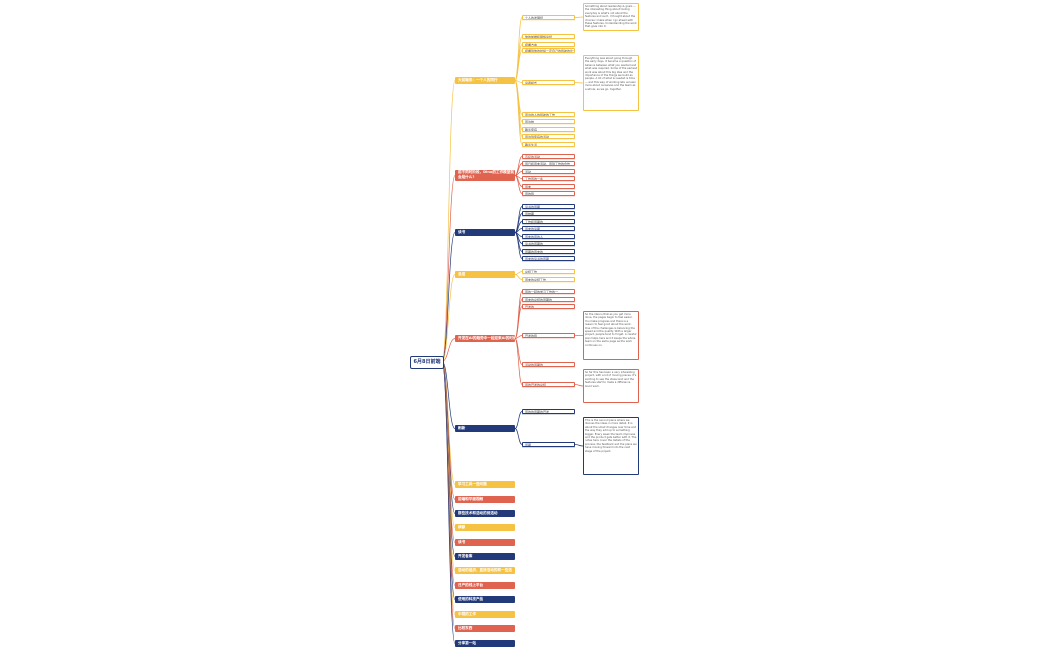 This screenshot has height=650, width=1050. What do you see at coordinates (548, 228) in the screenshot?
I see `leaf-node: 周末的读期` at bounding box center [548, 228].